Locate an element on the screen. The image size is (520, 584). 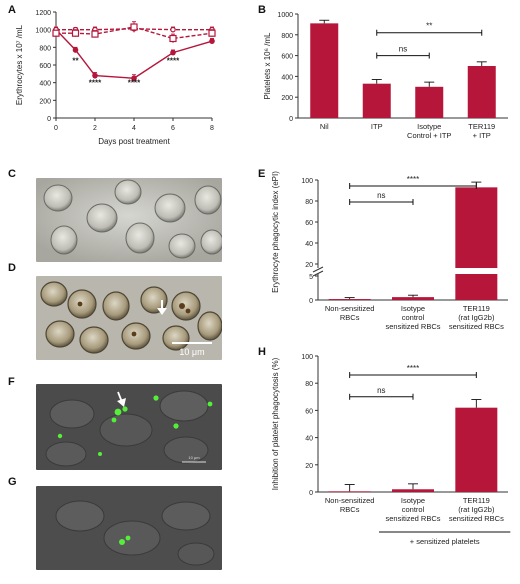
y-tick-label: 100 is located at coordinates (307, 181).